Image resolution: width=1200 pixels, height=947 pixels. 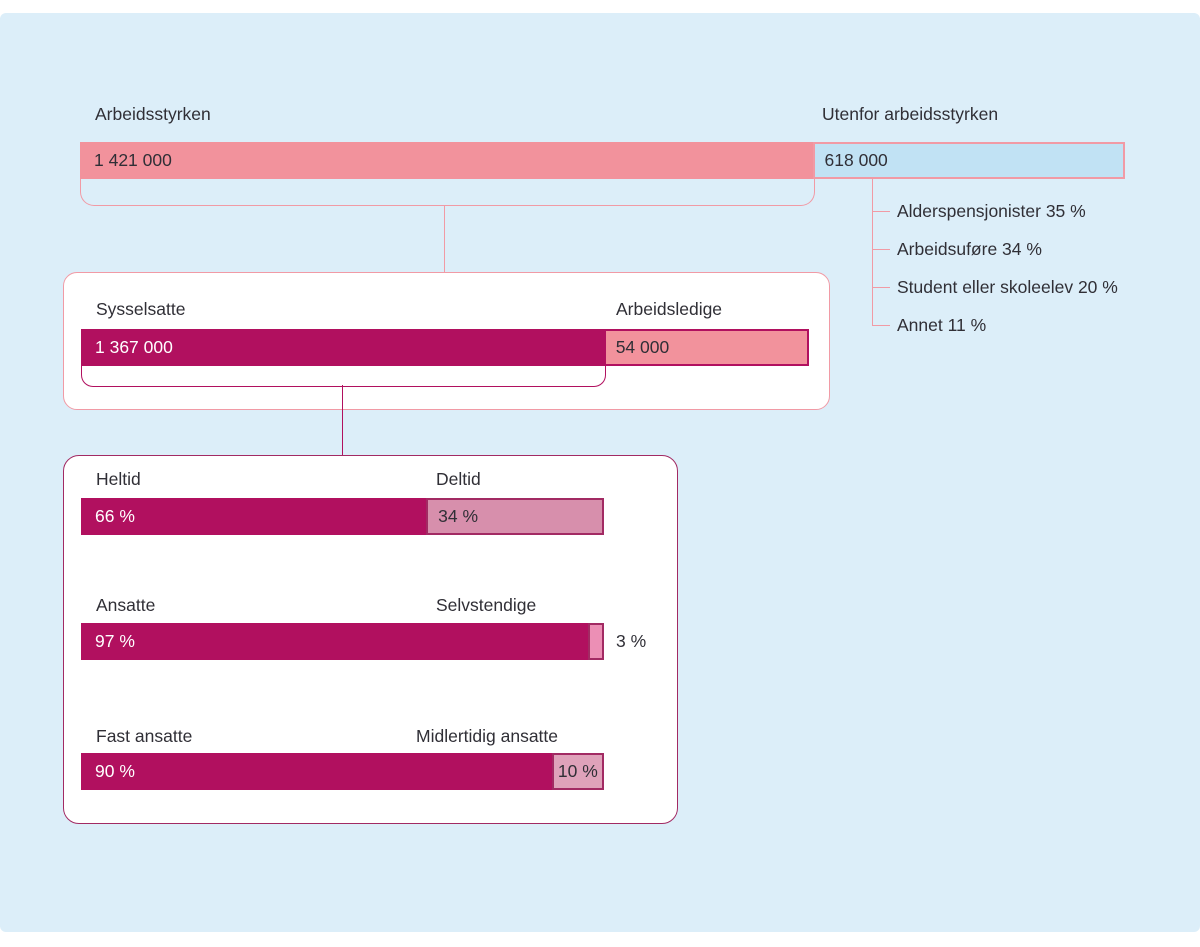 I want to click on heltid-segment: 66 %, so click(x=254, y=516).